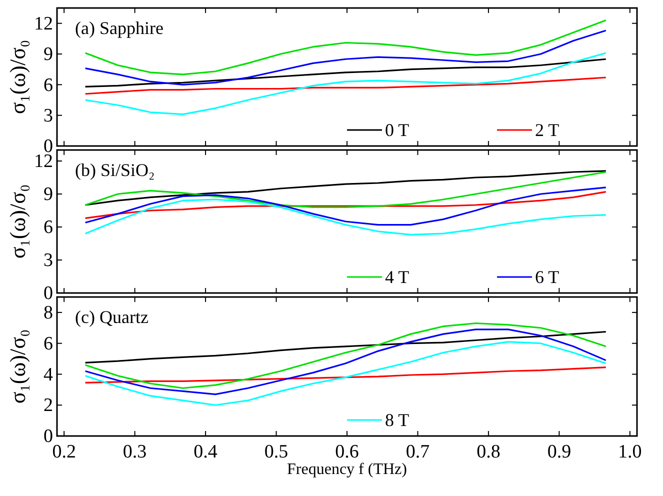 The image size is (663, 496). I want to click on legend-label: 0 T, so click(397, 130).